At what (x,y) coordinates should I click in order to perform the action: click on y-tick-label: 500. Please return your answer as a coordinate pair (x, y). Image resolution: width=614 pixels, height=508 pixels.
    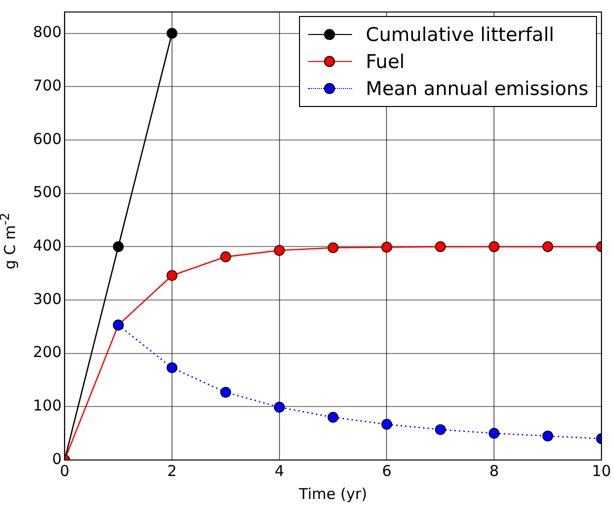
    Looking at the image, I should click on (47, 192).